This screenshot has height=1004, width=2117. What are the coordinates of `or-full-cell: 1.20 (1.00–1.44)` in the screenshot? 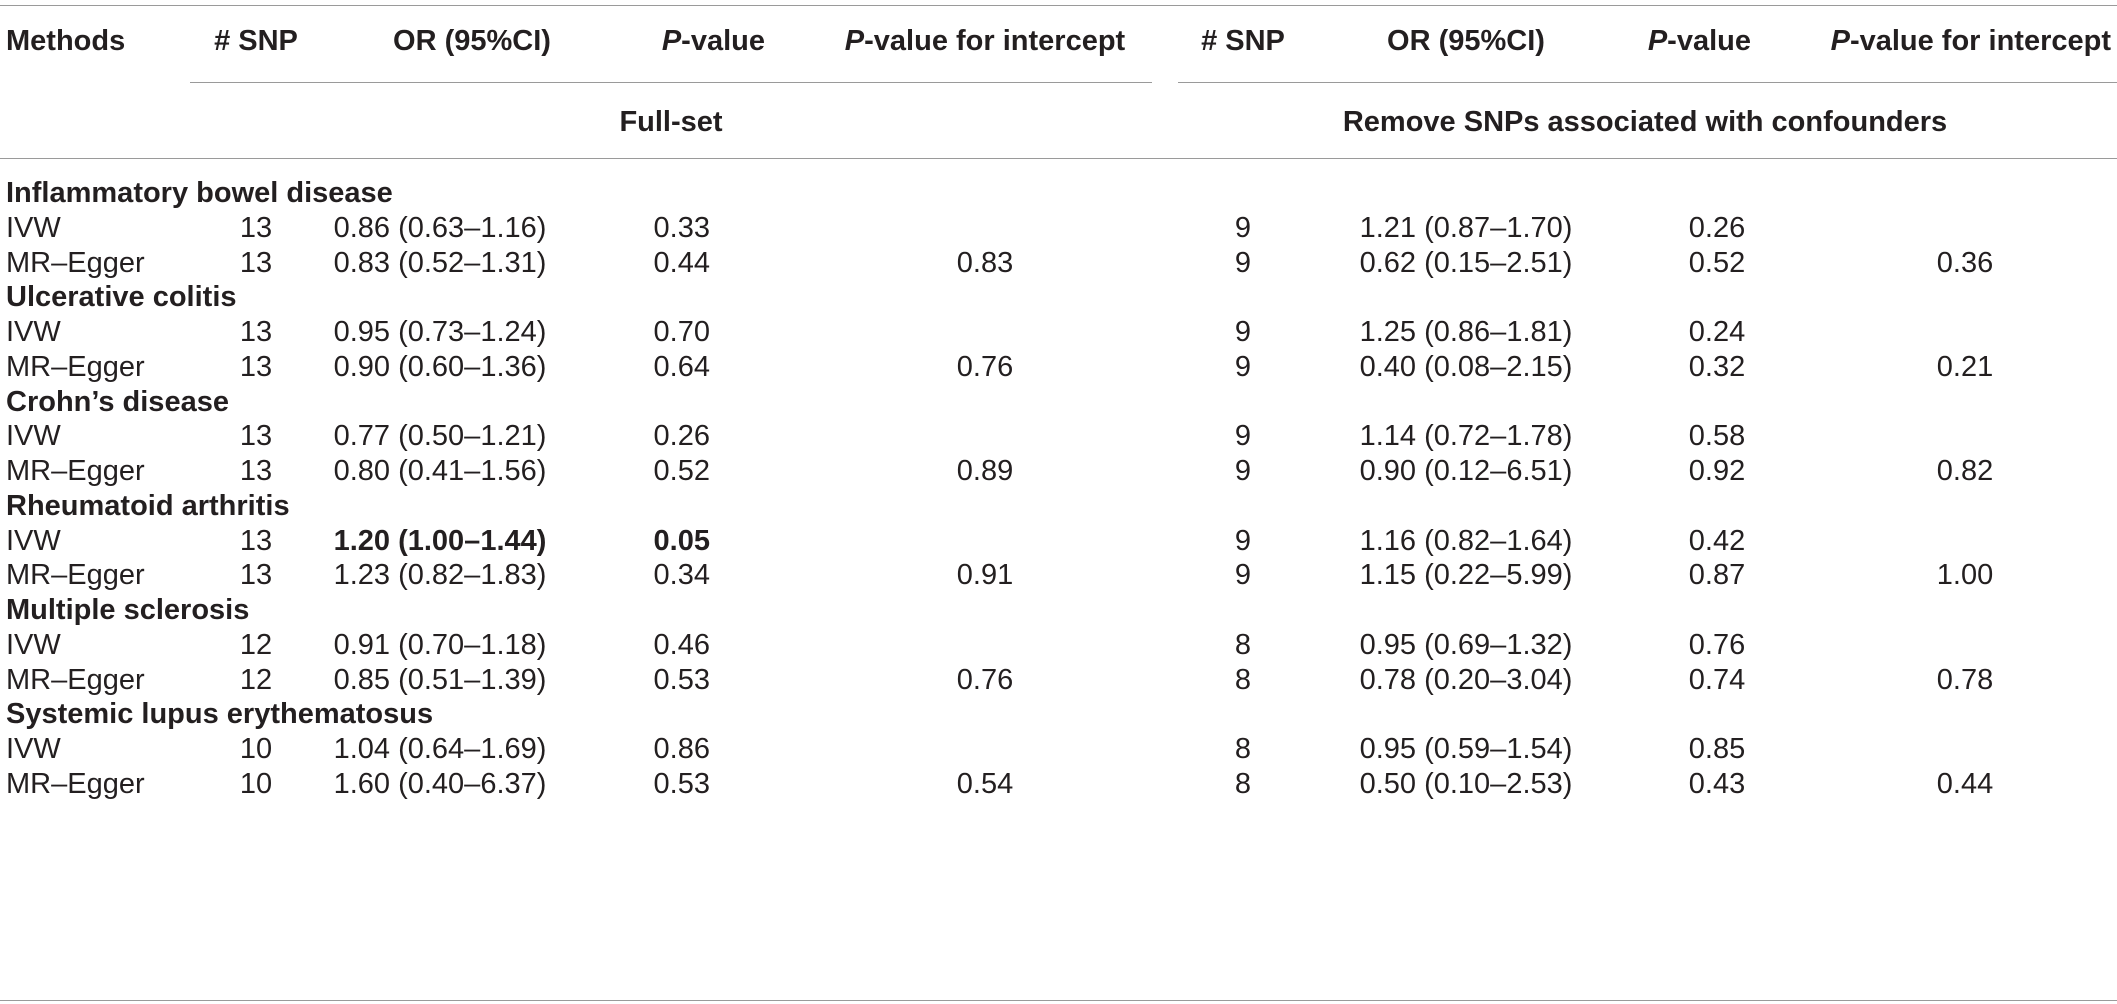 It's located at (440, 540).